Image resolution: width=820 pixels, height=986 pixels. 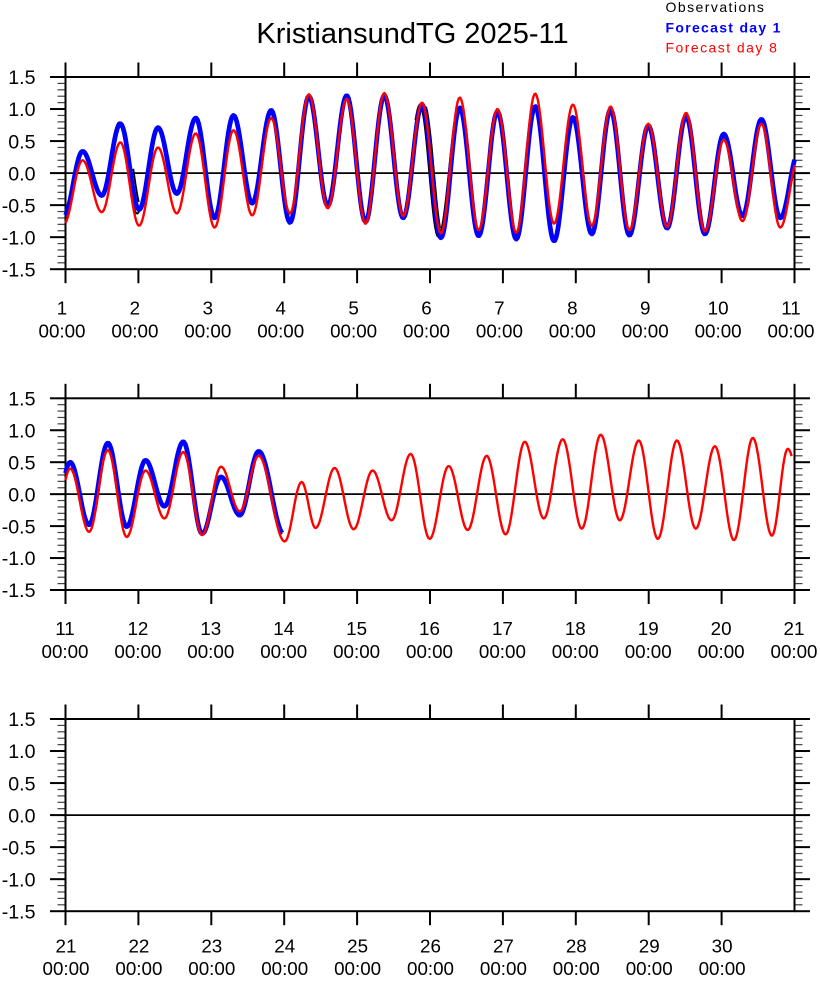 I want to click on svg-text: 7, so click(x=499, y=308).